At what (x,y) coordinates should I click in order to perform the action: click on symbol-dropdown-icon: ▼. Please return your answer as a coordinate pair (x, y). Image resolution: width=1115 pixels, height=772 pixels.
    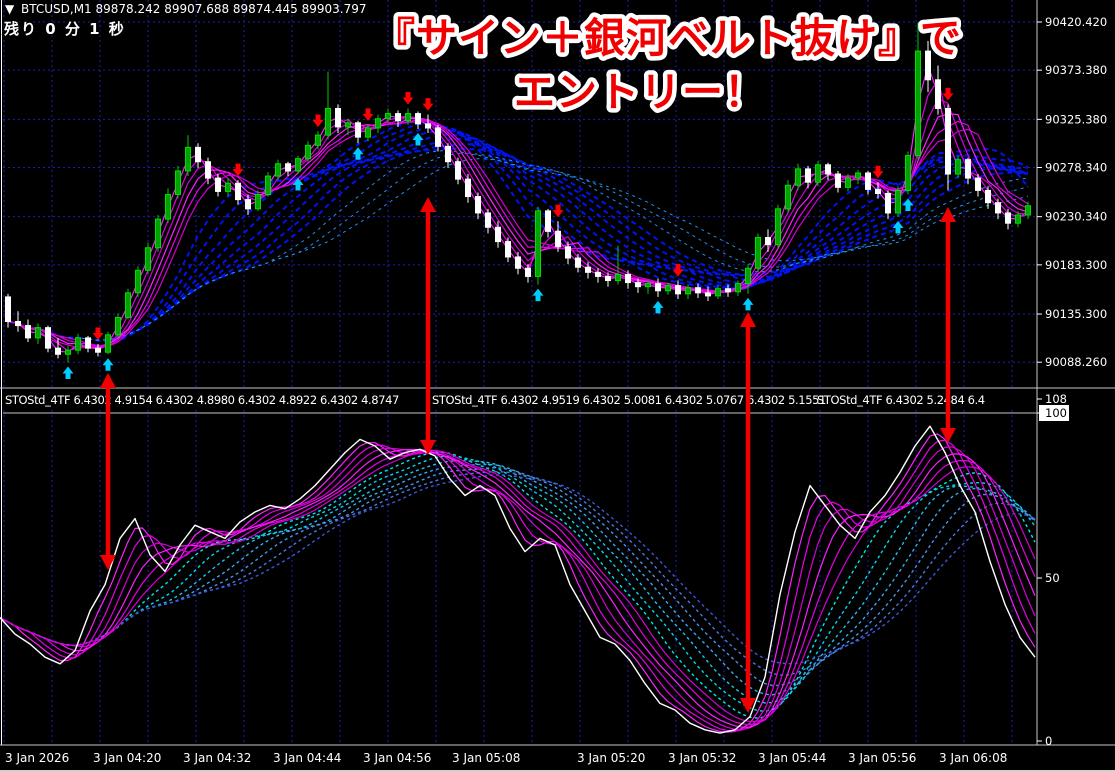
    Looking at the image, I should click on (10, 9).